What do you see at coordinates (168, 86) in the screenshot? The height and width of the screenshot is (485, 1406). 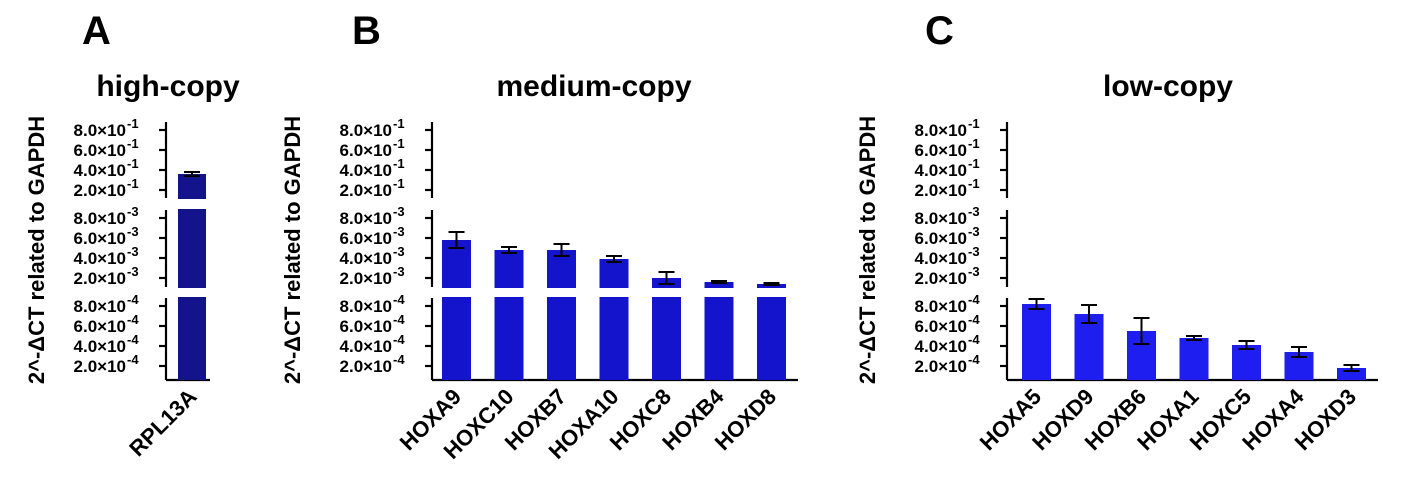 I see `panel-title: high-copy` at bounding box center [168, 86].